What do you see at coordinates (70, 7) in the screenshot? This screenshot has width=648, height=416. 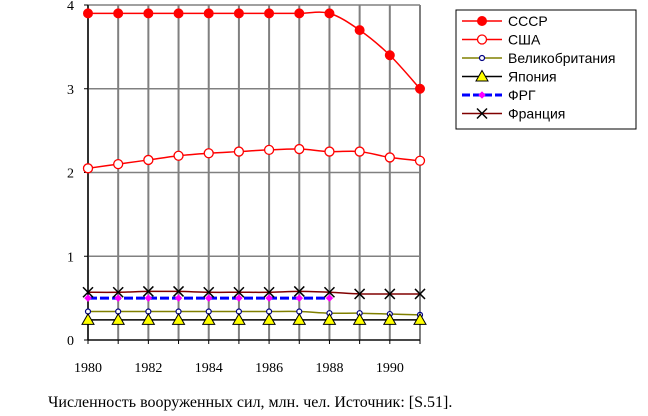 I see `y-tick-label: 4` at bounding box center [70, 7].